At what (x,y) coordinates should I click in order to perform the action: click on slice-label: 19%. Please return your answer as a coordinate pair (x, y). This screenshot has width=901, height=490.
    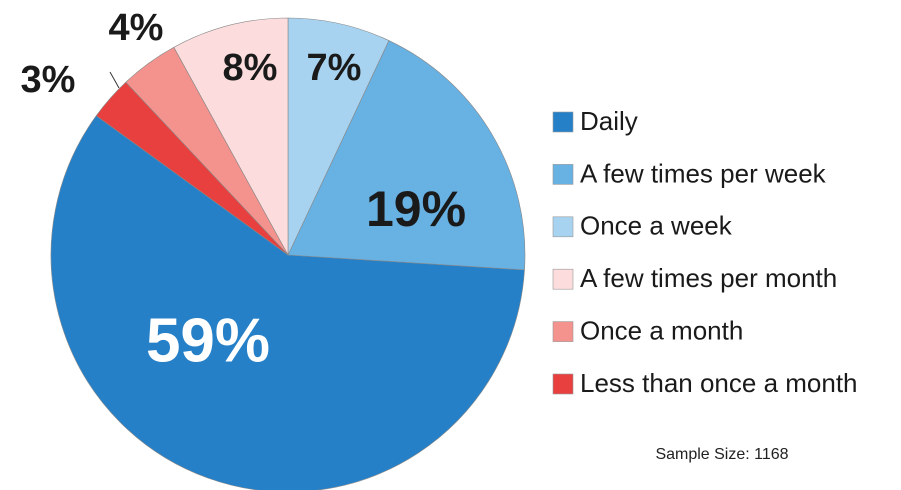
    Looking at the image, I should click on (416, 209).